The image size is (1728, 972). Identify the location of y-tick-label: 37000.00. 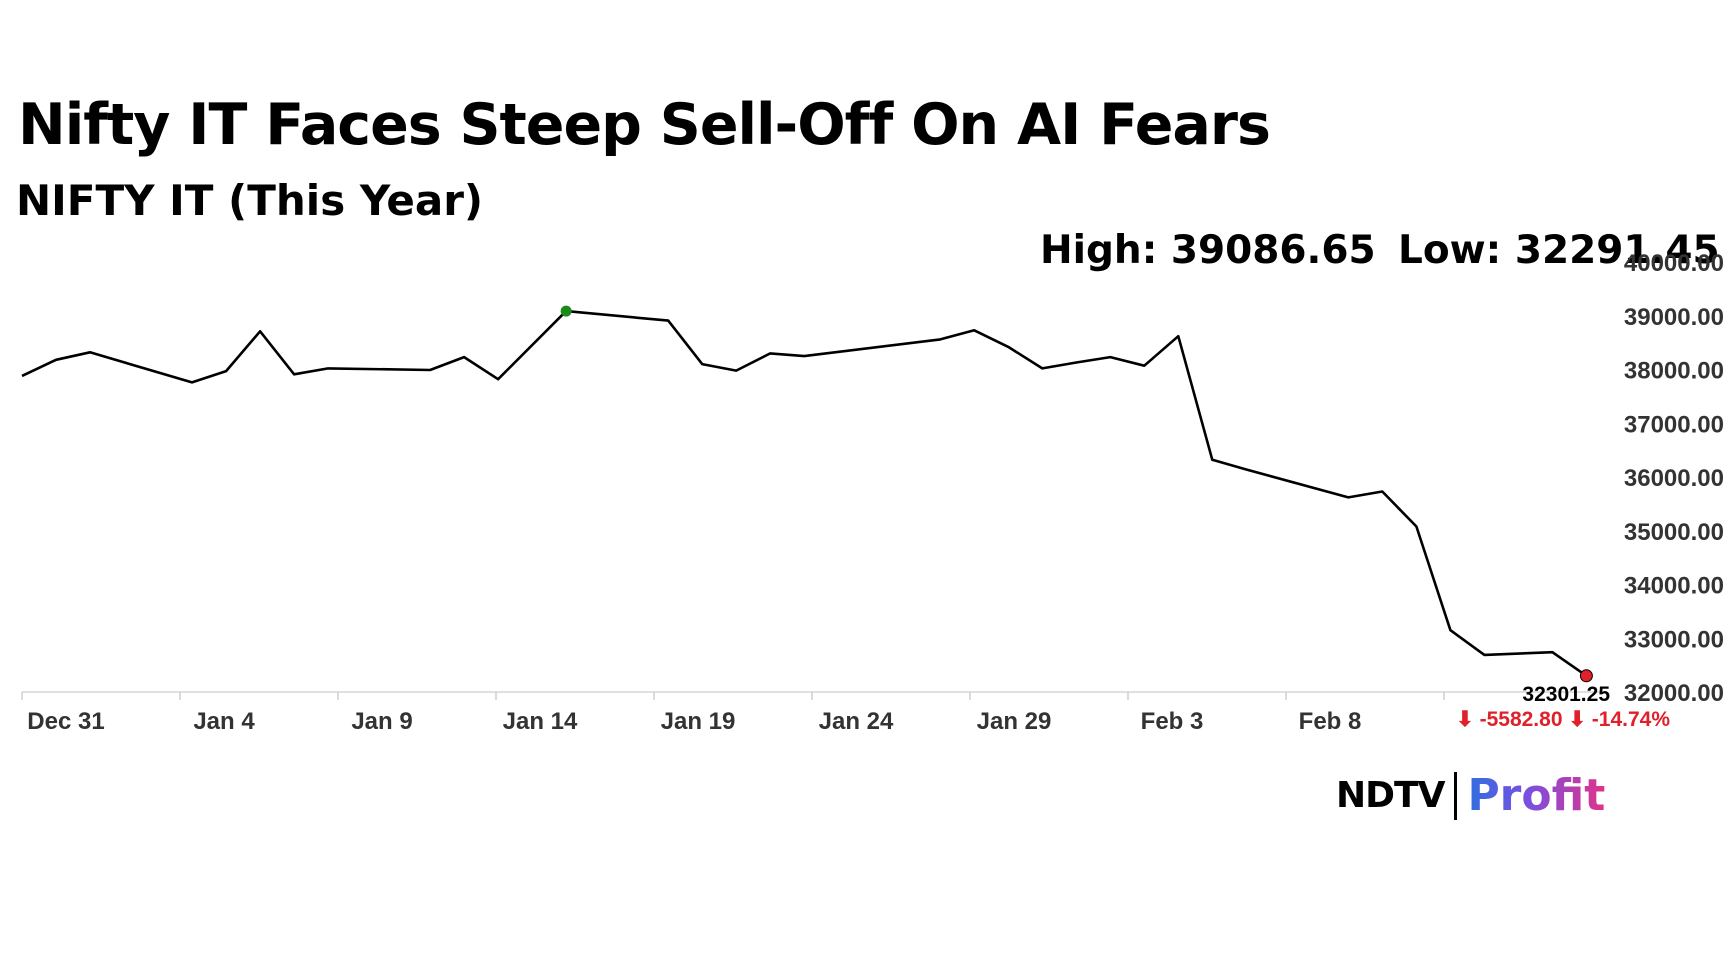
(1674, 424).